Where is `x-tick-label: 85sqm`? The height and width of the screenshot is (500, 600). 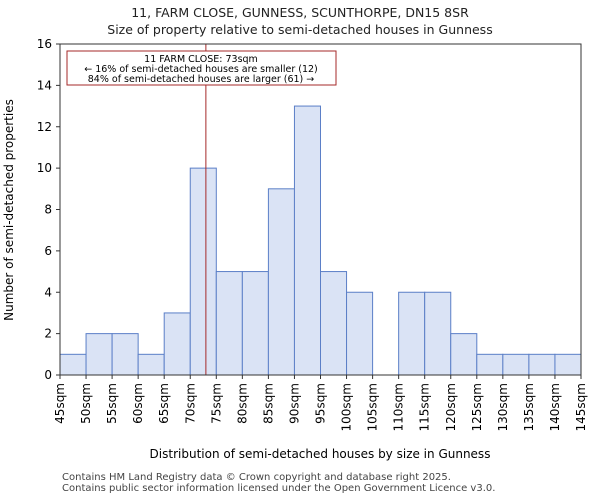 x-tick-label: 85sqm is located at coordinates (268, 403).